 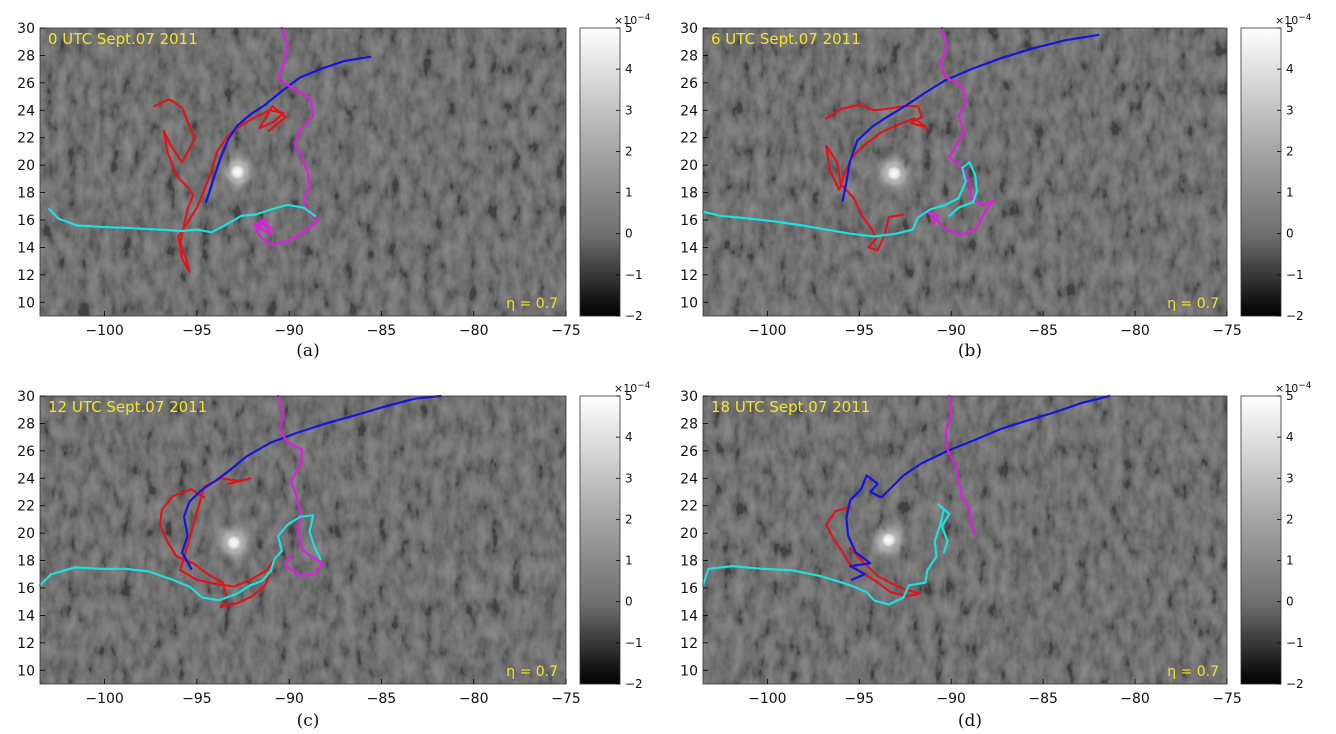 I want to click on y-tick-label: 26, so click(x=26, y=452).